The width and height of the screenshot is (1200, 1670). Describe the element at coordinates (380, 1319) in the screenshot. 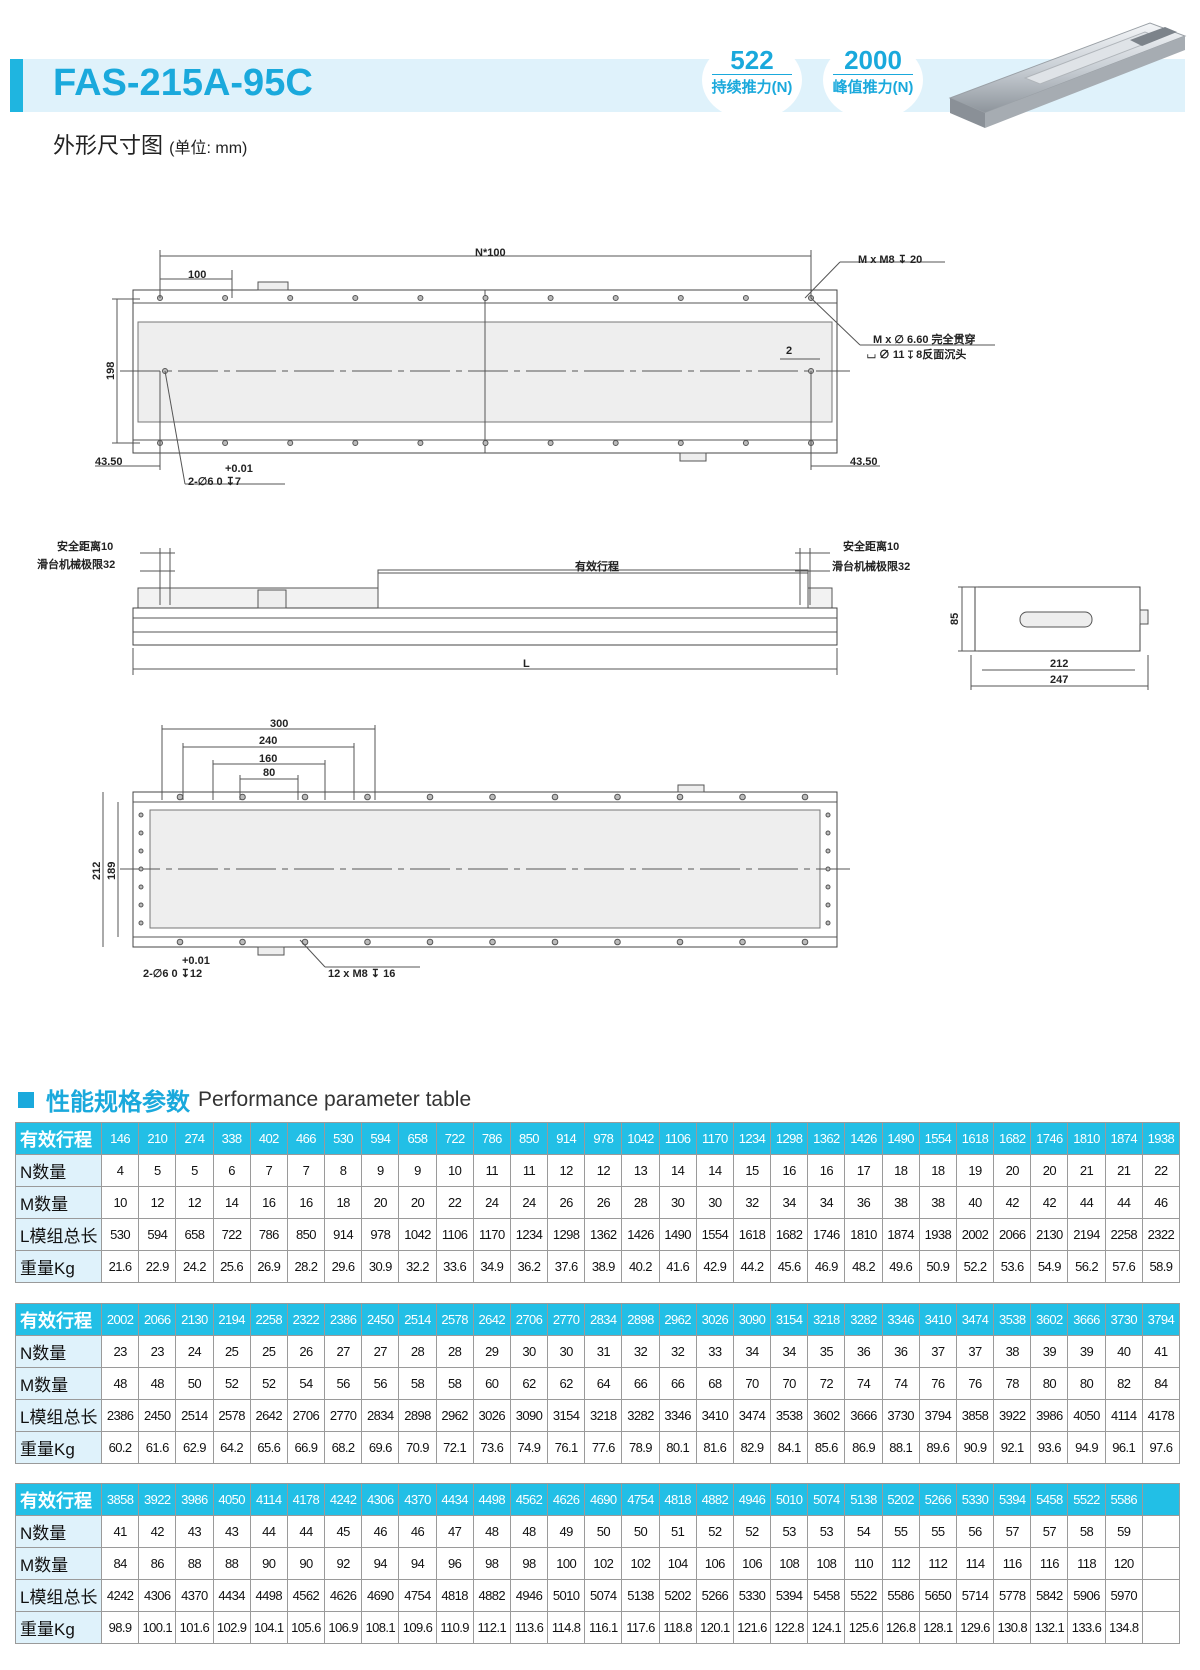

I see `table-cell: 2450` at that location.